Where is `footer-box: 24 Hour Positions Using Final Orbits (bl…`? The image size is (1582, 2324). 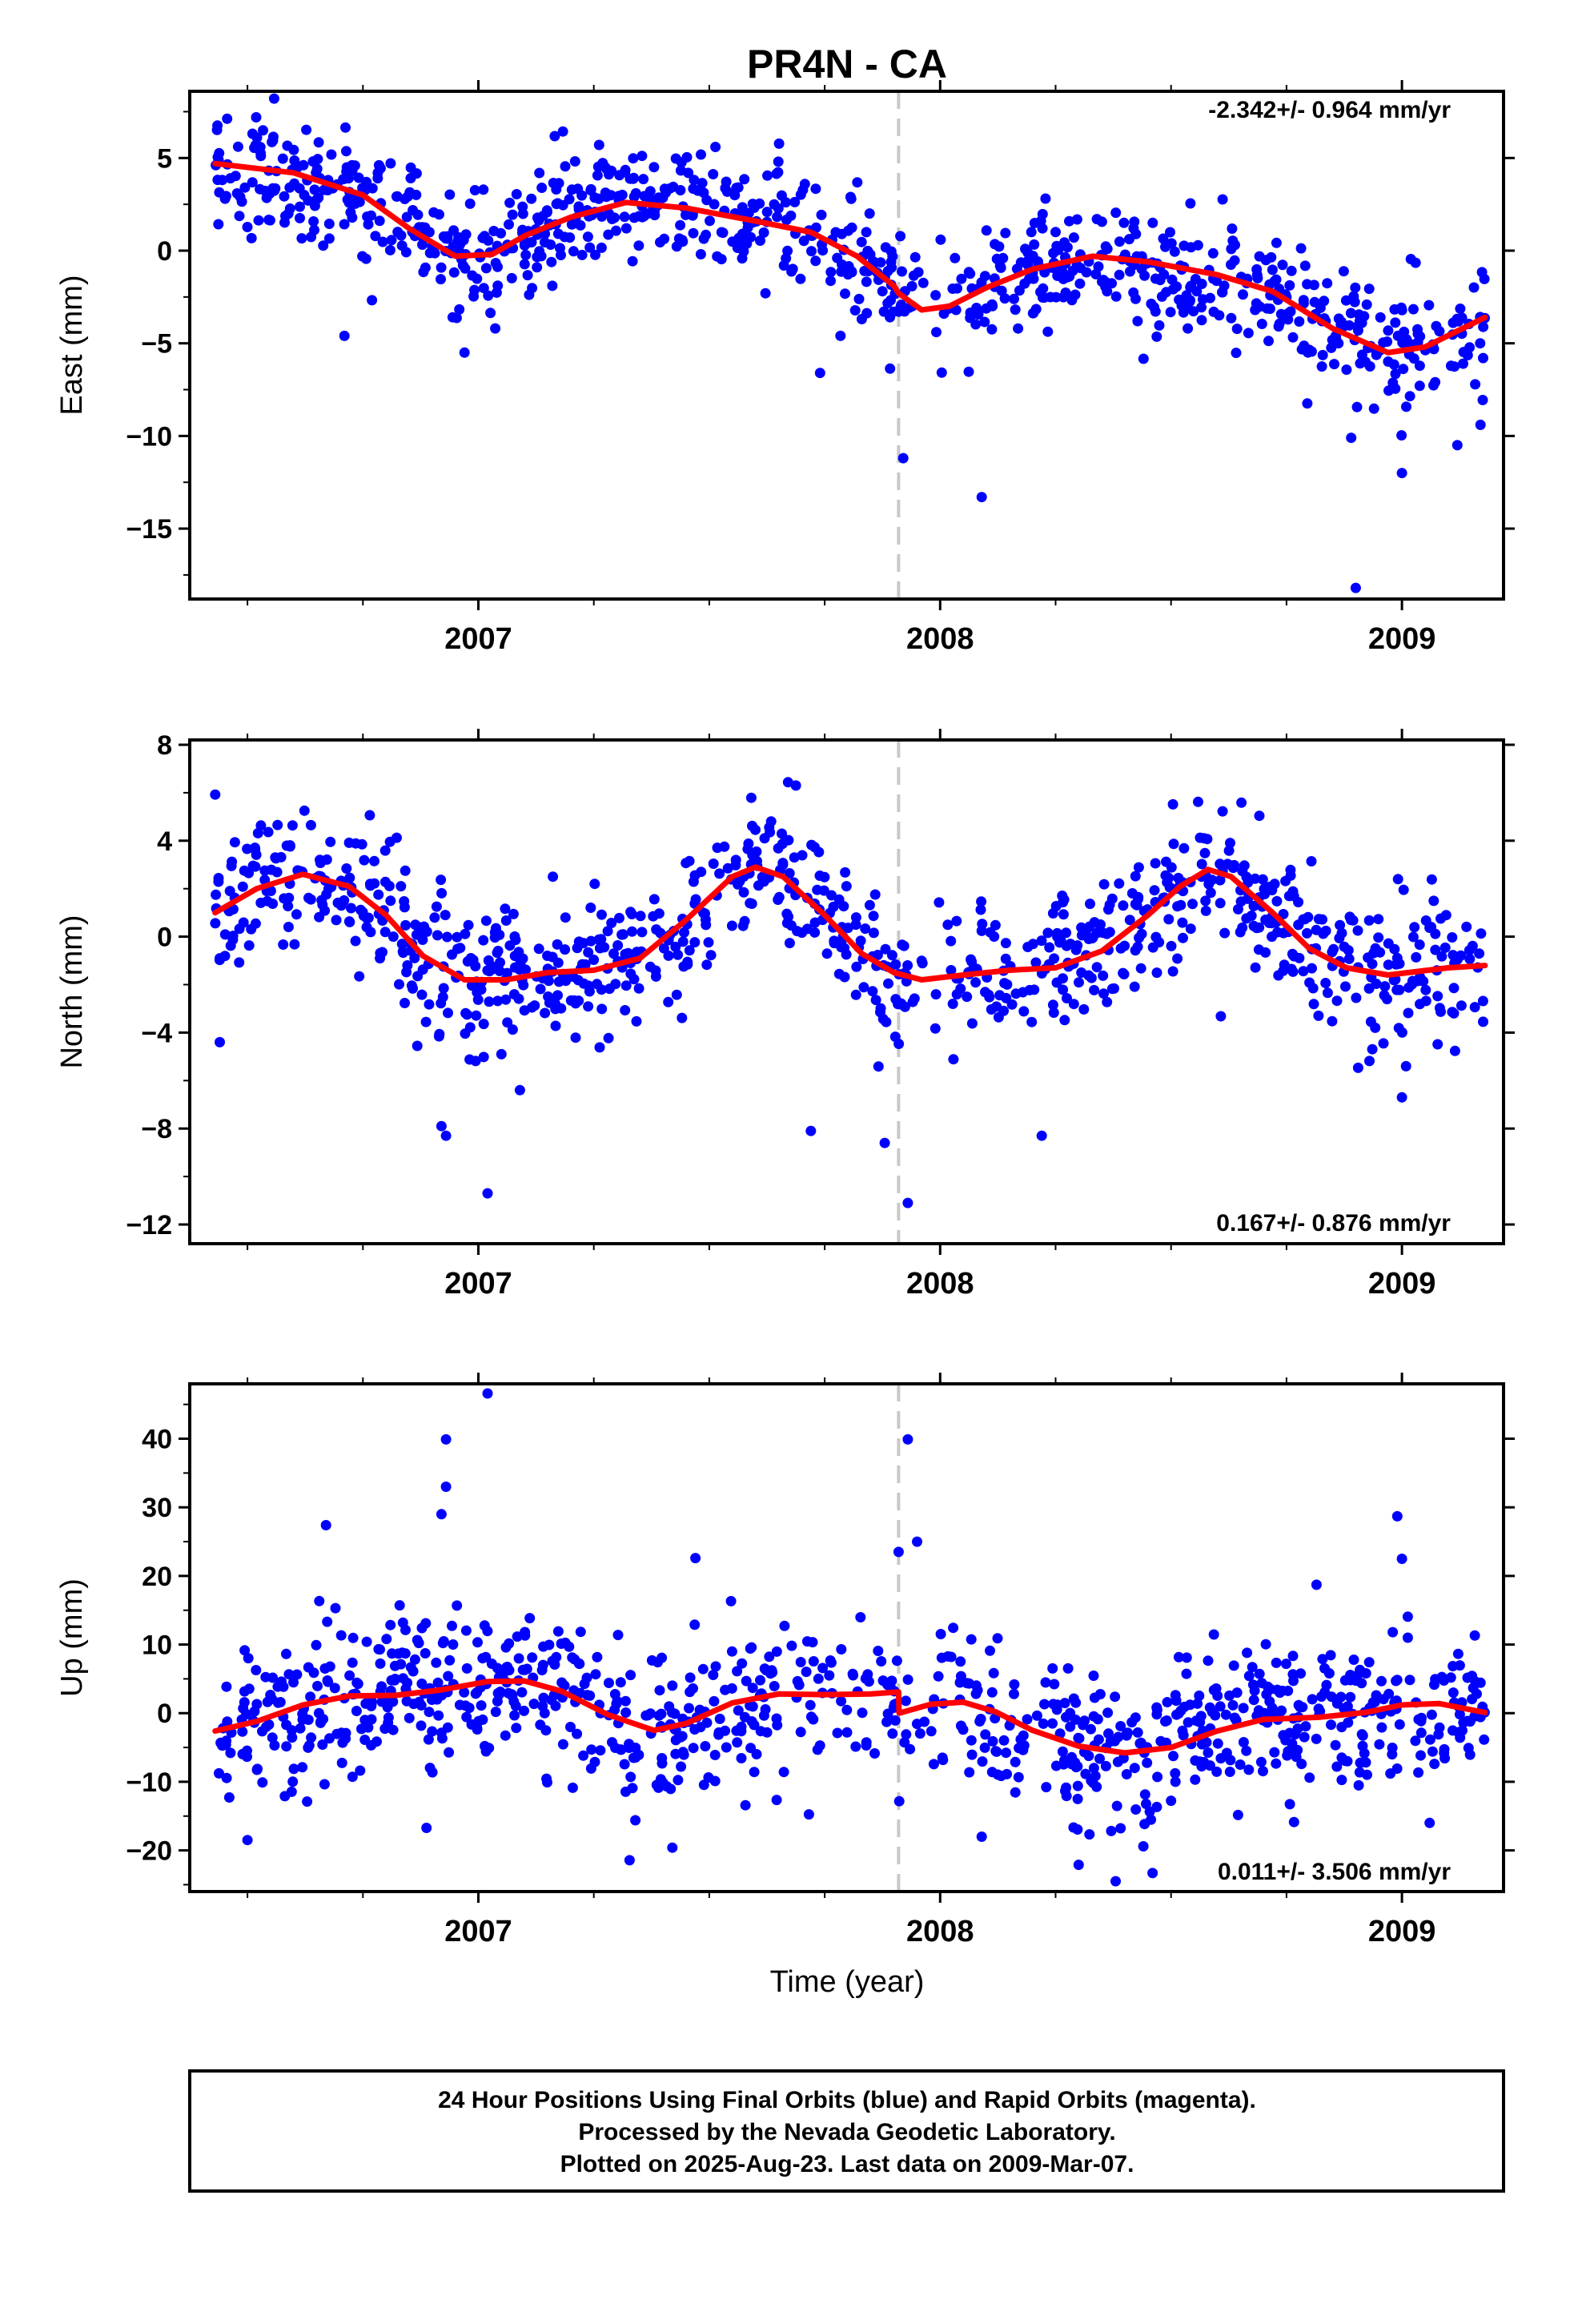
footer-box: 24 Hour Positions Using Final Orbits (bl… is located at coordinates (847, 2131).